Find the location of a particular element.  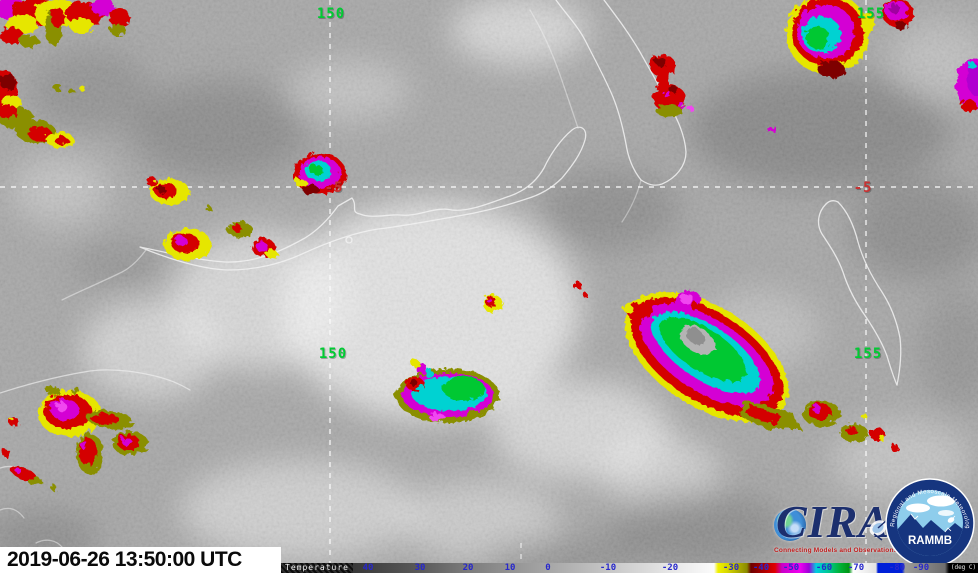

colorbar-tick: 10 is located at coordinates (510, 568).